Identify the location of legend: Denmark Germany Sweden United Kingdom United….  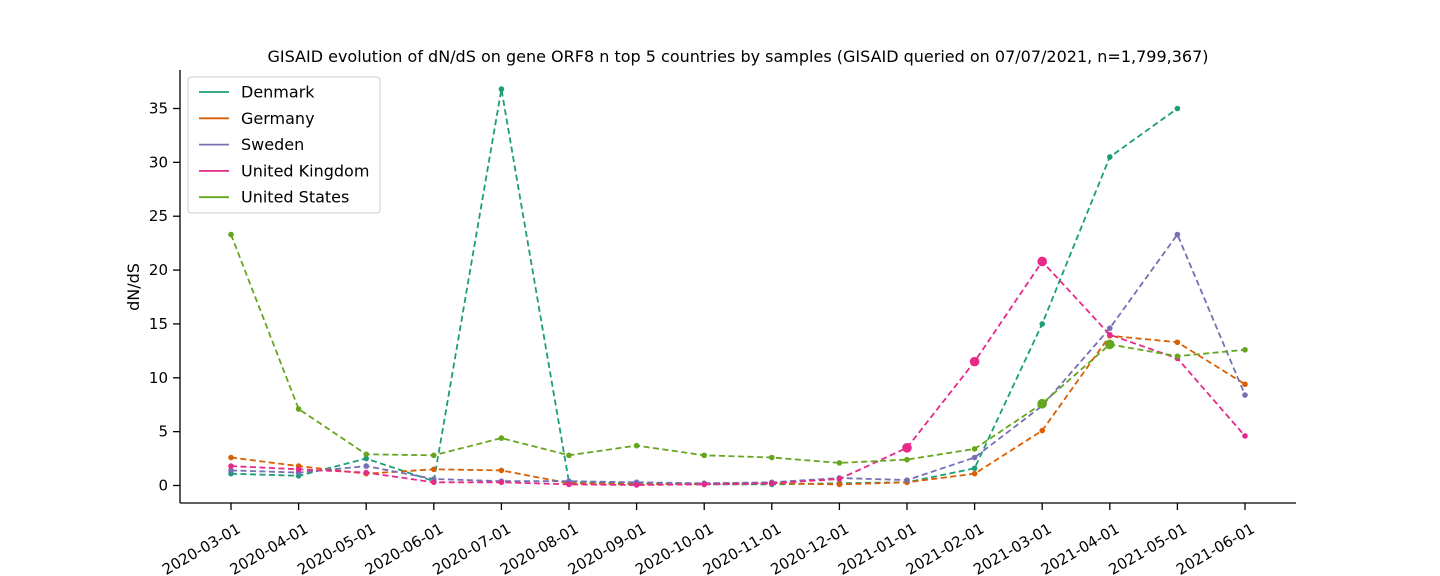
(284, 145).